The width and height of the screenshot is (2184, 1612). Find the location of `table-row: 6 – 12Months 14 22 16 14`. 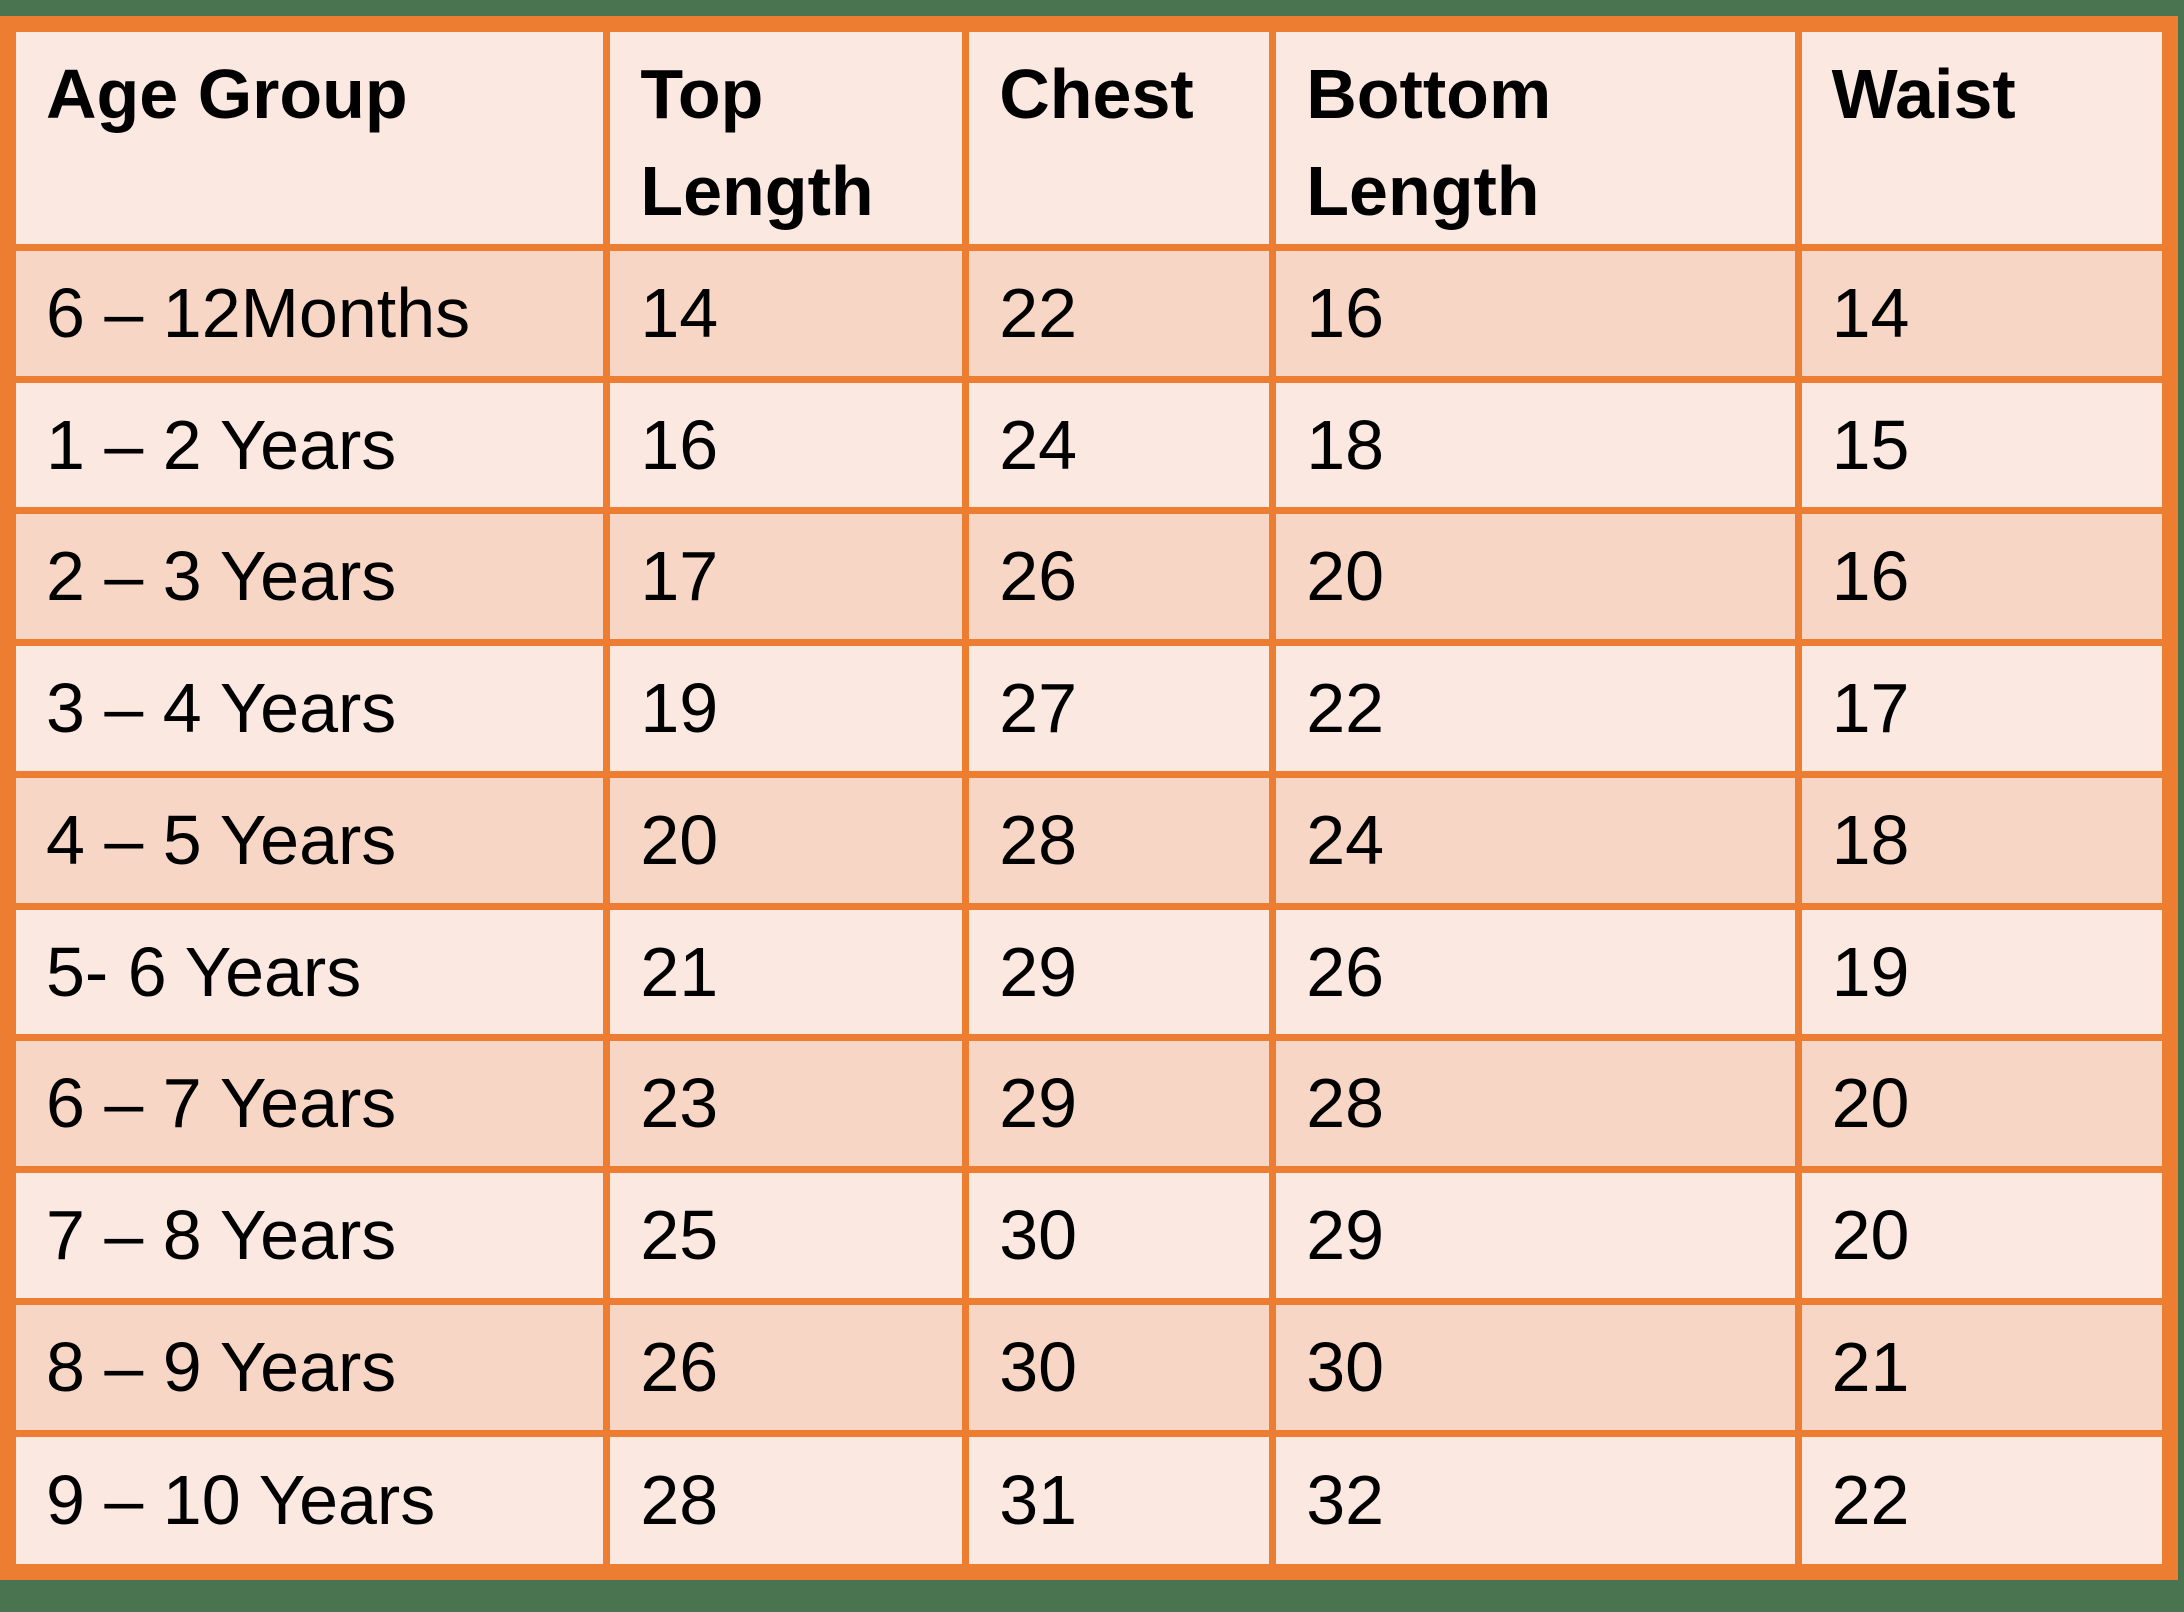

table-row: 6 – 12Months 14 22 16 14 is located at coordinates (1089, 313).